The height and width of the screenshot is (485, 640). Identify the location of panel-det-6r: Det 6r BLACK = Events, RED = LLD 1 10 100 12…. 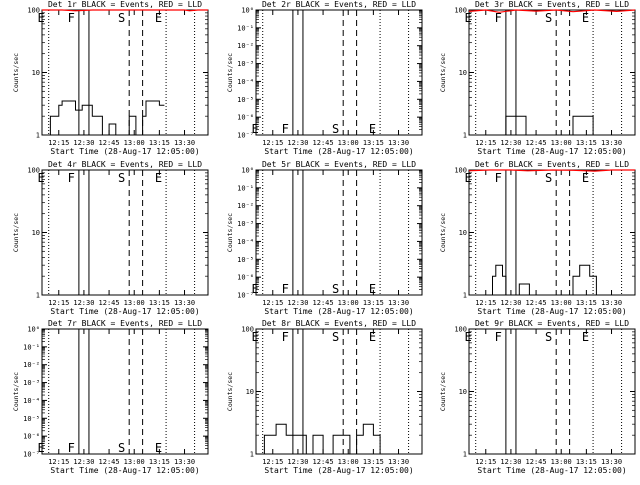
(537, 238).